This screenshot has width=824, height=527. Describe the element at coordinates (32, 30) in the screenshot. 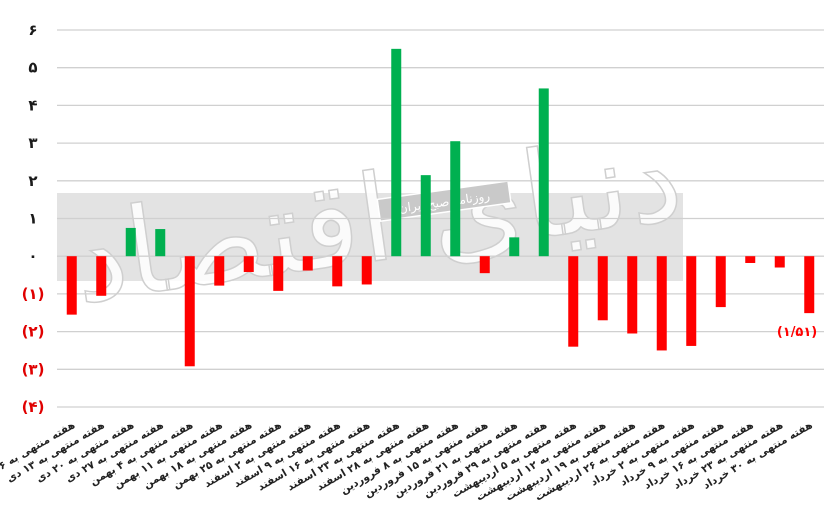

I see `y-tick-label: ۶` at that location.